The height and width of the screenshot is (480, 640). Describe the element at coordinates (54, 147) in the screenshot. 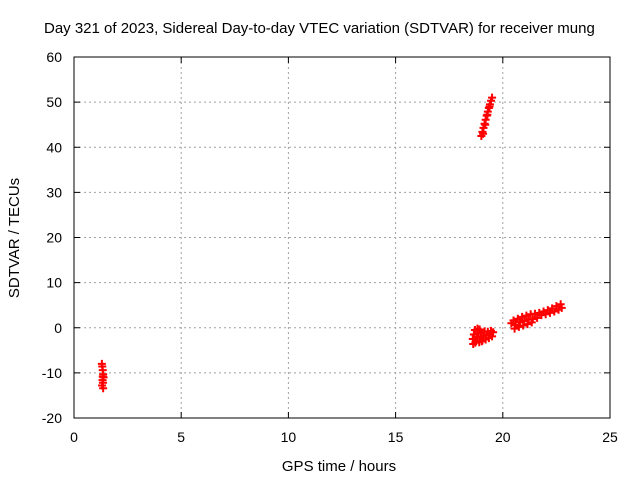

I see `y-tick-label: 40` at that location.